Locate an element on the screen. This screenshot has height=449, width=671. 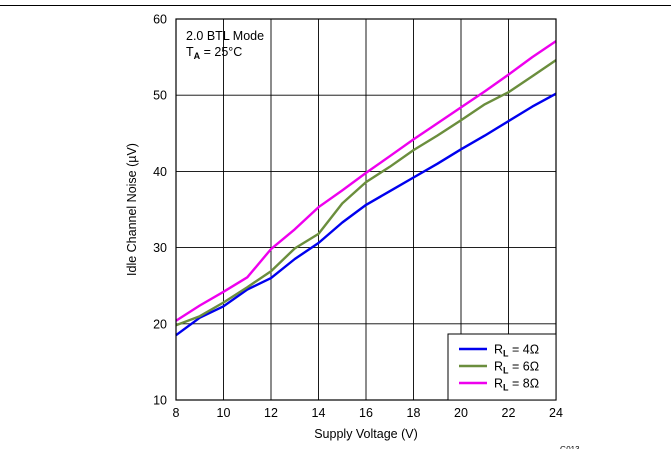
y-tick-label: 50 is located at coordinates (160, 96).